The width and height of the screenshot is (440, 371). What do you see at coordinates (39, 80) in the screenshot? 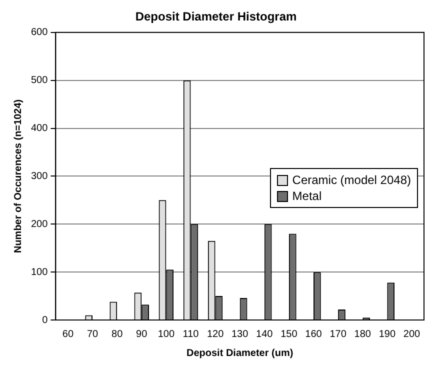
I see `y-tick-label: 500` at bounding box center [39, 80].